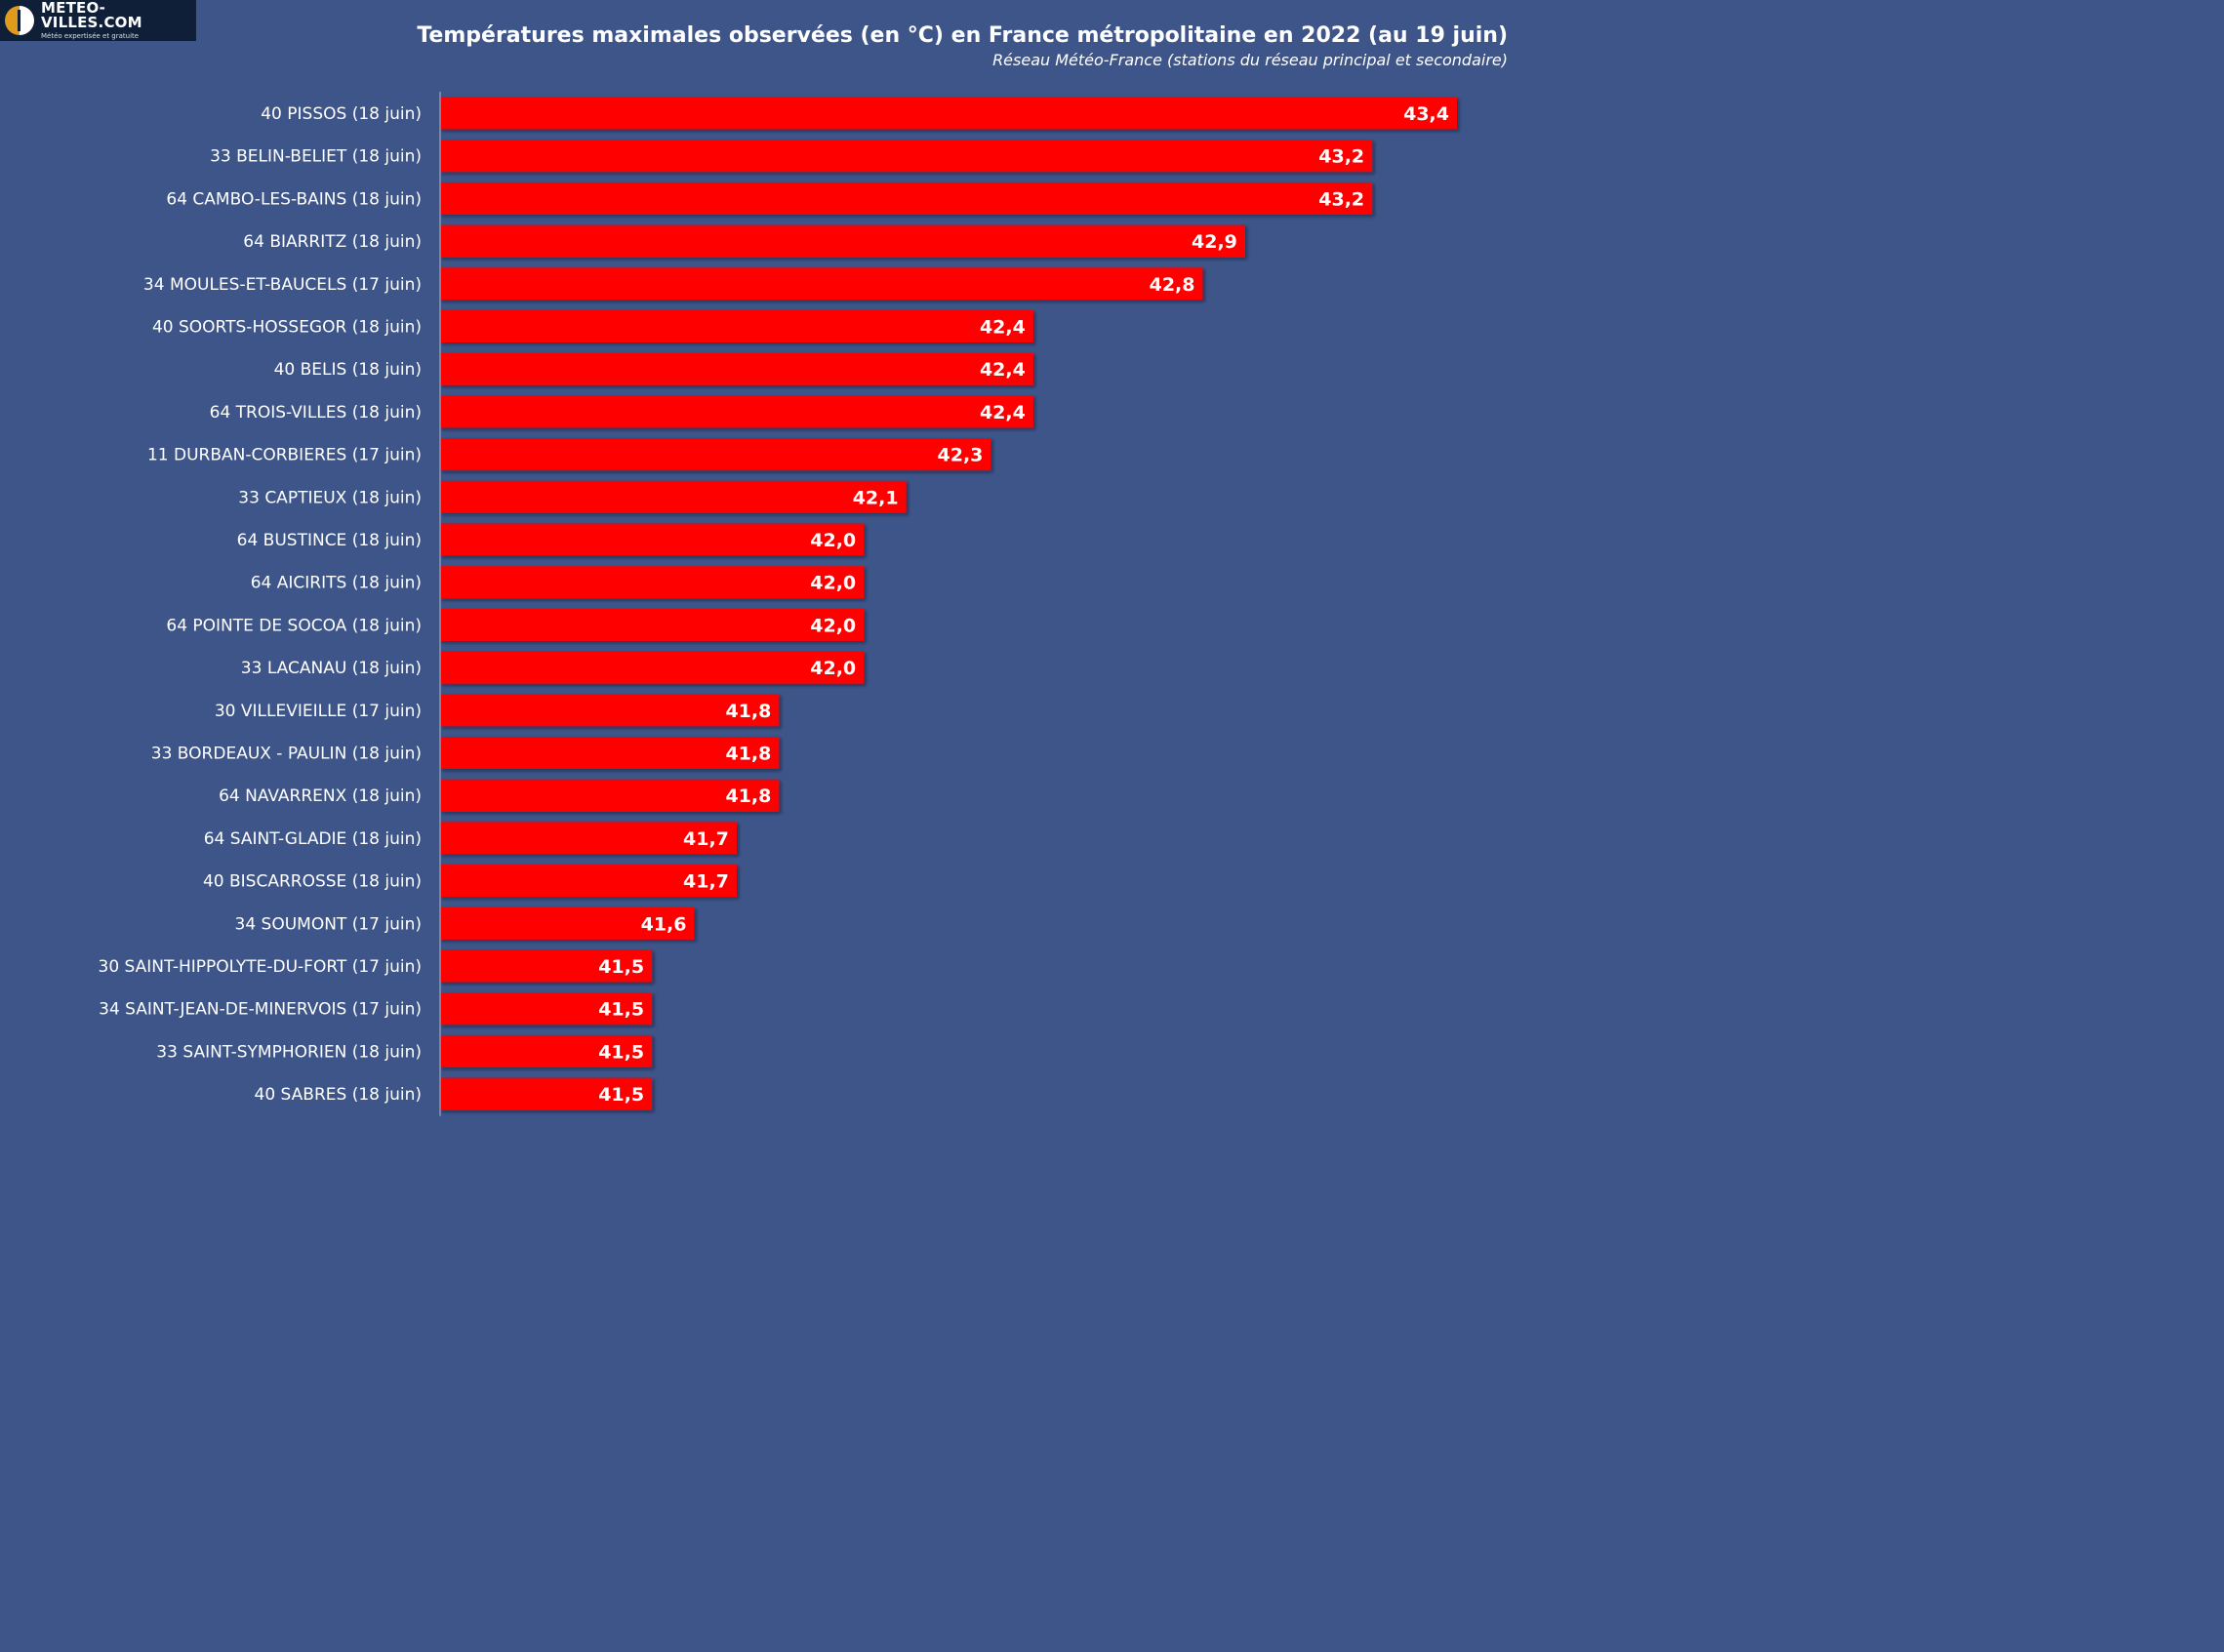 The image size is (2224, 1652). I want to click on category-label: 64 NAVARRENX (18 juin), so click(320, 796).